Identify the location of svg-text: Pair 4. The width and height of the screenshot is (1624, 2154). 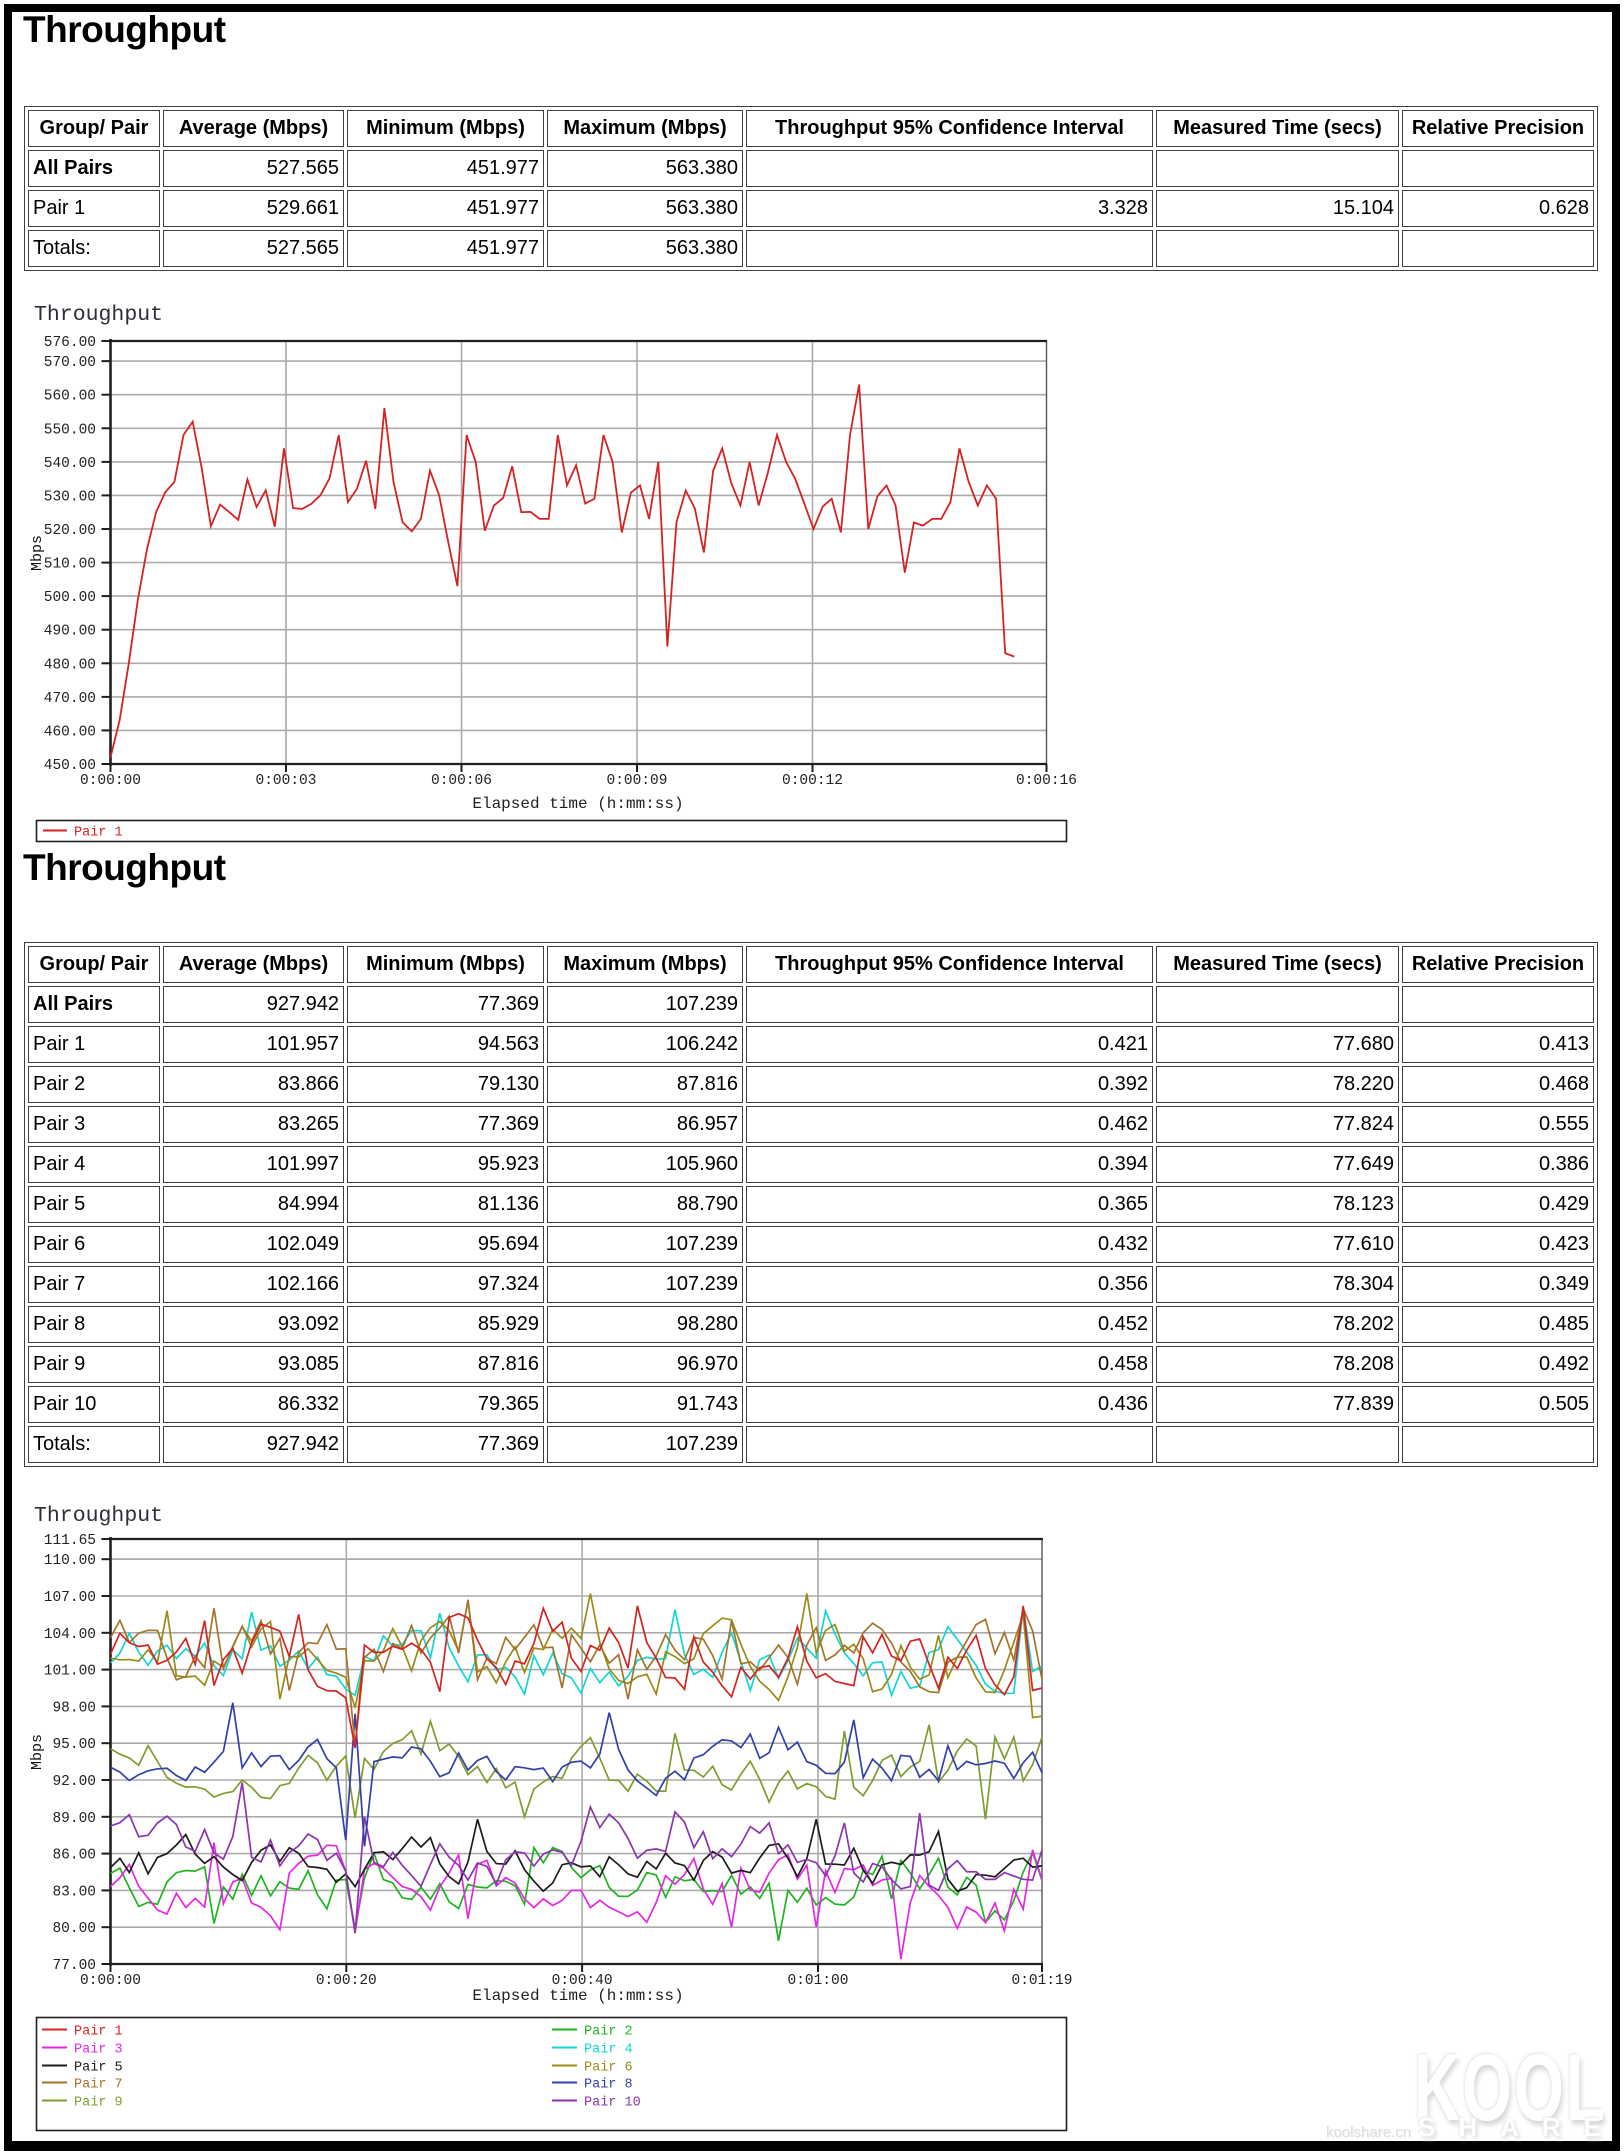
(608, 2050).